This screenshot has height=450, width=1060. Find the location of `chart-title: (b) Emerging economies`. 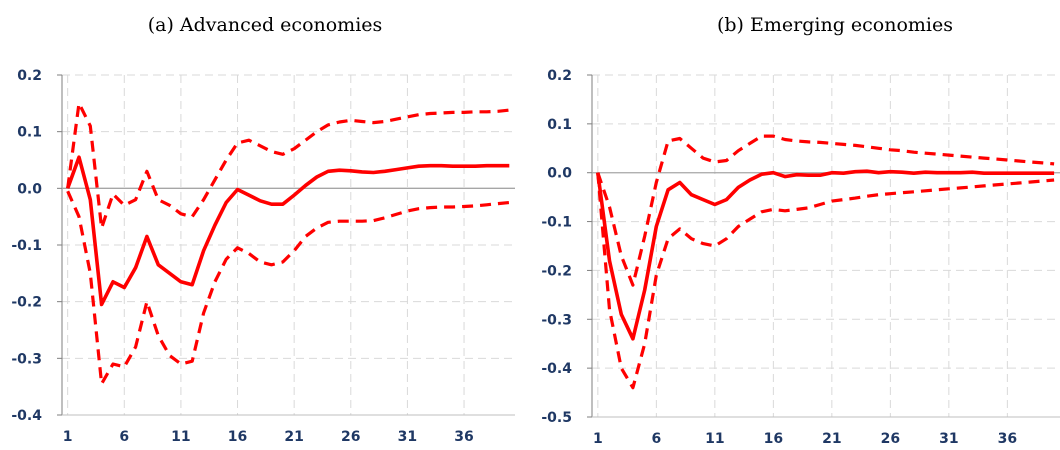

chart-title: (b) Emerging economies is located at coordinates (834, 25).